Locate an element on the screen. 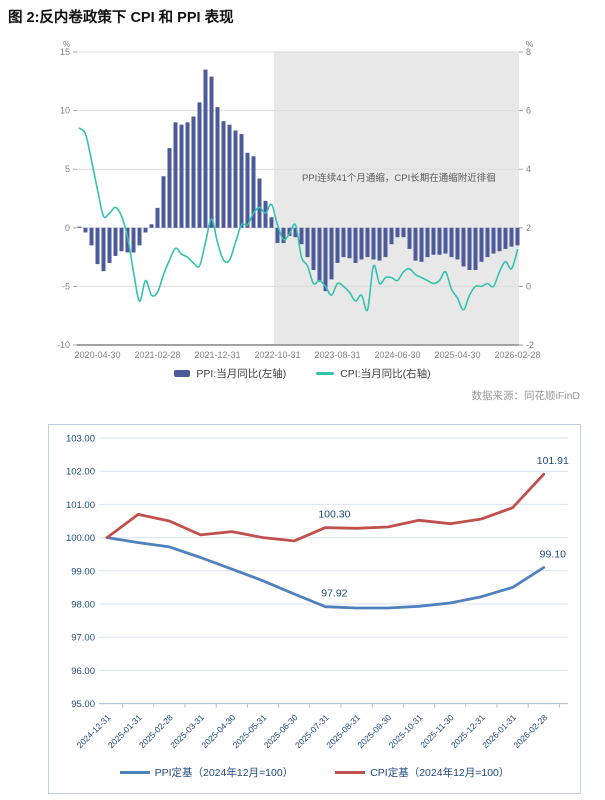 Image resolution: width=605 pixels, height=800 pixels. svg-text: 10 is located at coordinates (65, 111).